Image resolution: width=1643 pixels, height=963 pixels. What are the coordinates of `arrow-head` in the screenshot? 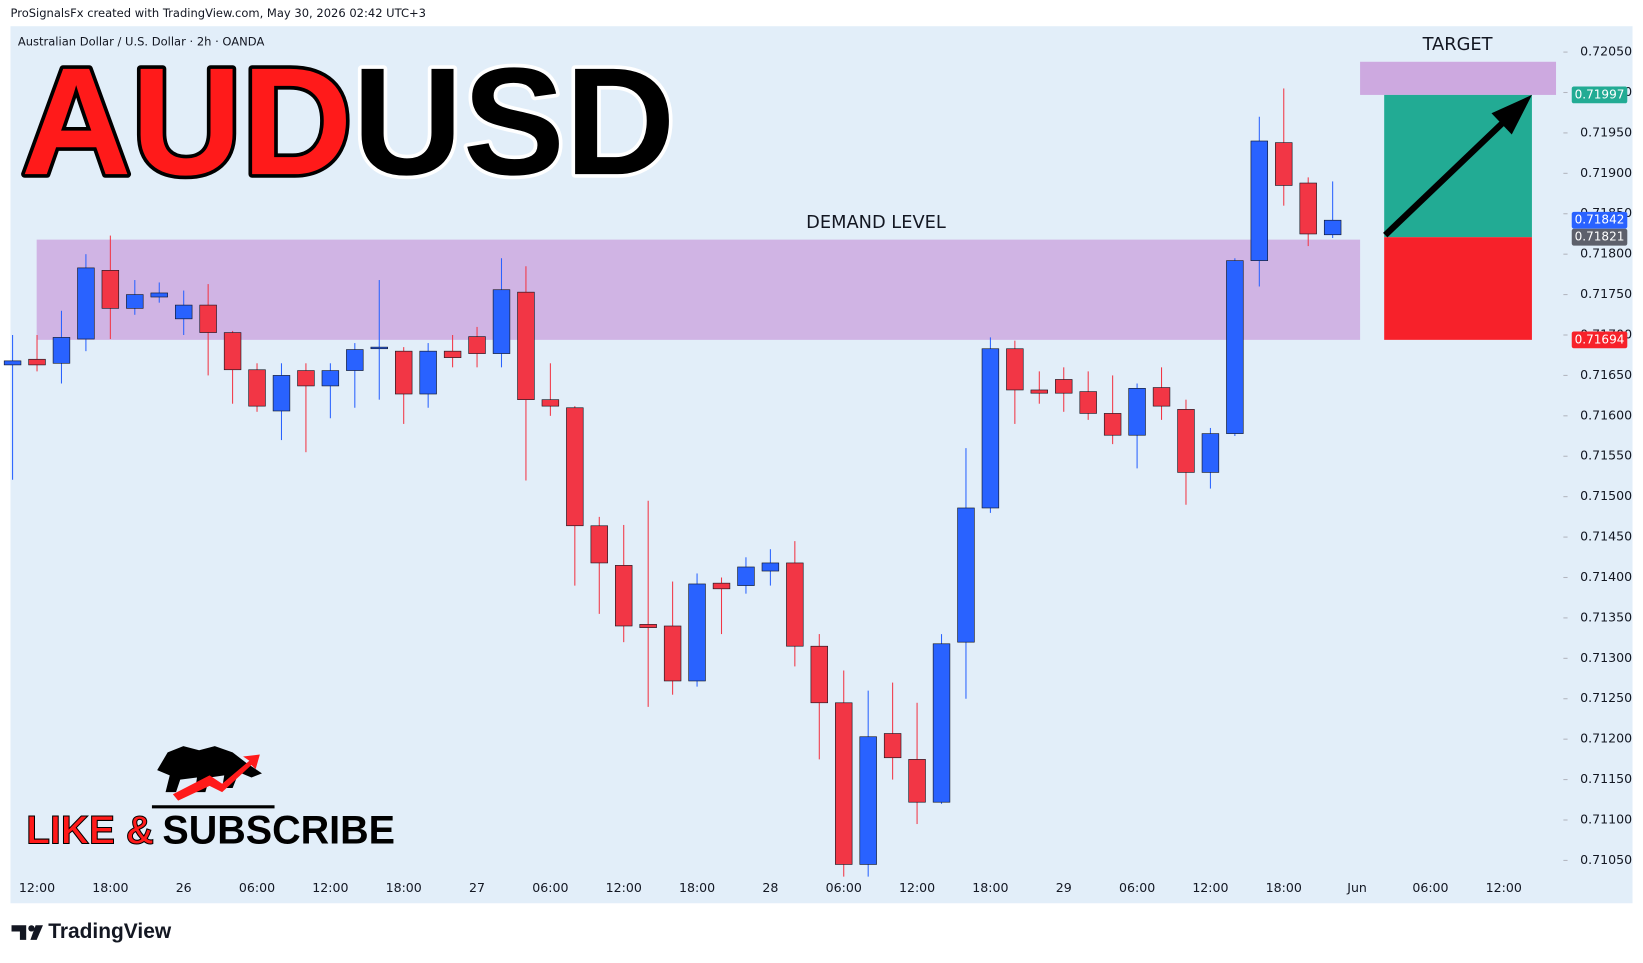 It's located at (1511, 114).